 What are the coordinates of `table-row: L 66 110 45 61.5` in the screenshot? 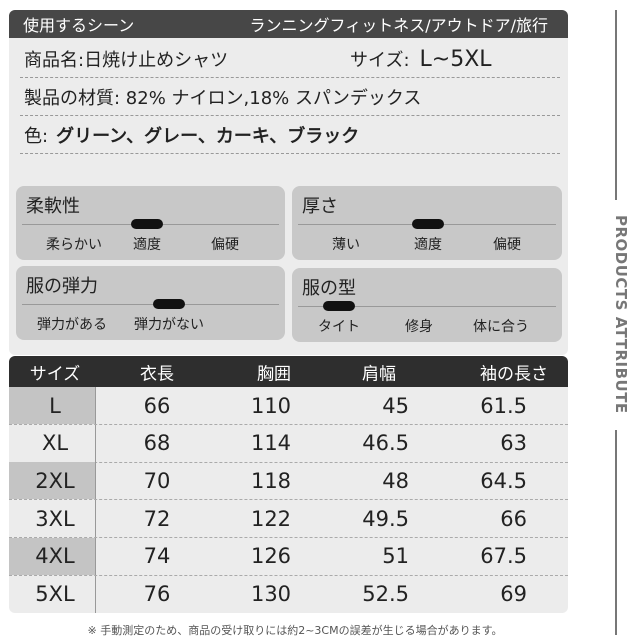 It's located at (288, 406).